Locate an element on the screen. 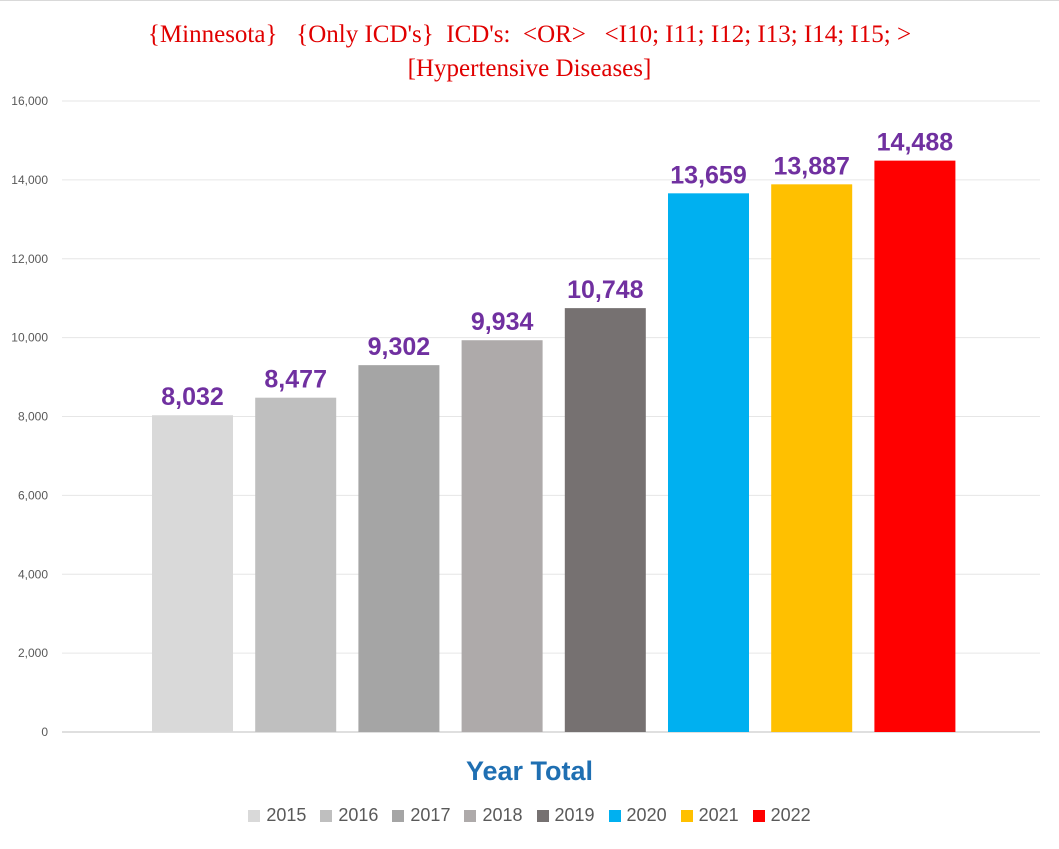  legend-item-2015: 2015 is located at coordinates (277, 815).